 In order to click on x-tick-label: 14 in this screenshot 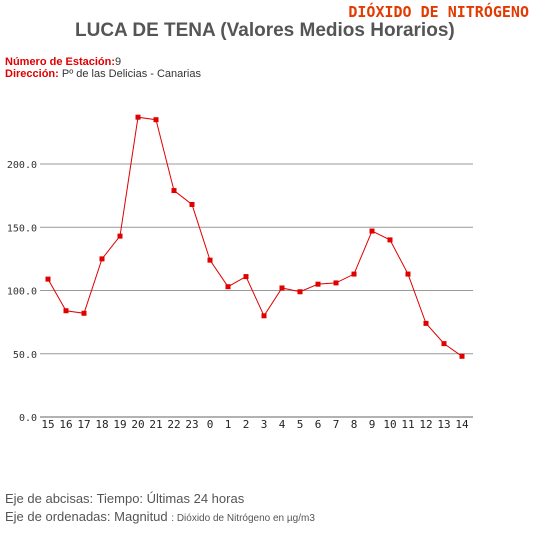, I will do `click(462, 424)`.